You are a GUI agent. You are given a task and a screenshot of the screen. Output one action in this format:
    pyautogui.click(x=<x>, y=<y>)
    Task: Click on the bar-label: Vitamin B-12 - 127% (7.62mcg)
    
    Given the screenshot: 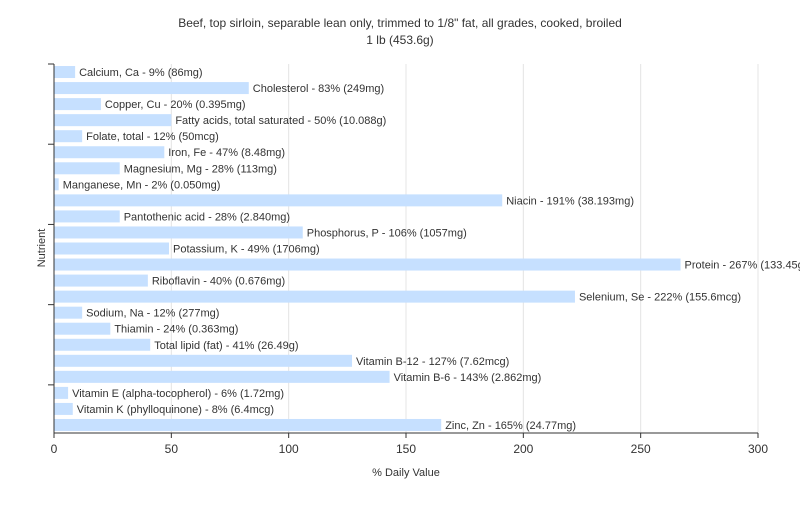 What is the action you would take?
    pyautogui.click(x=432, y=362)
    